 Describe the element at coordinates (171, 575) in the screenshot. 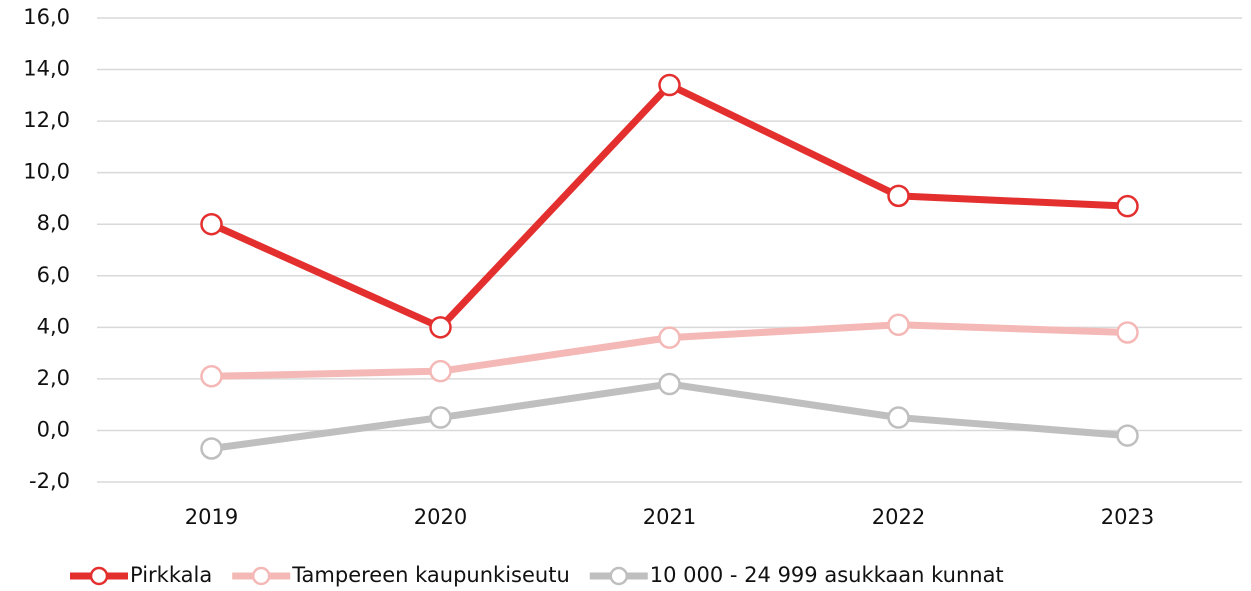

I see `legend-label: Pirkkala` at that location.